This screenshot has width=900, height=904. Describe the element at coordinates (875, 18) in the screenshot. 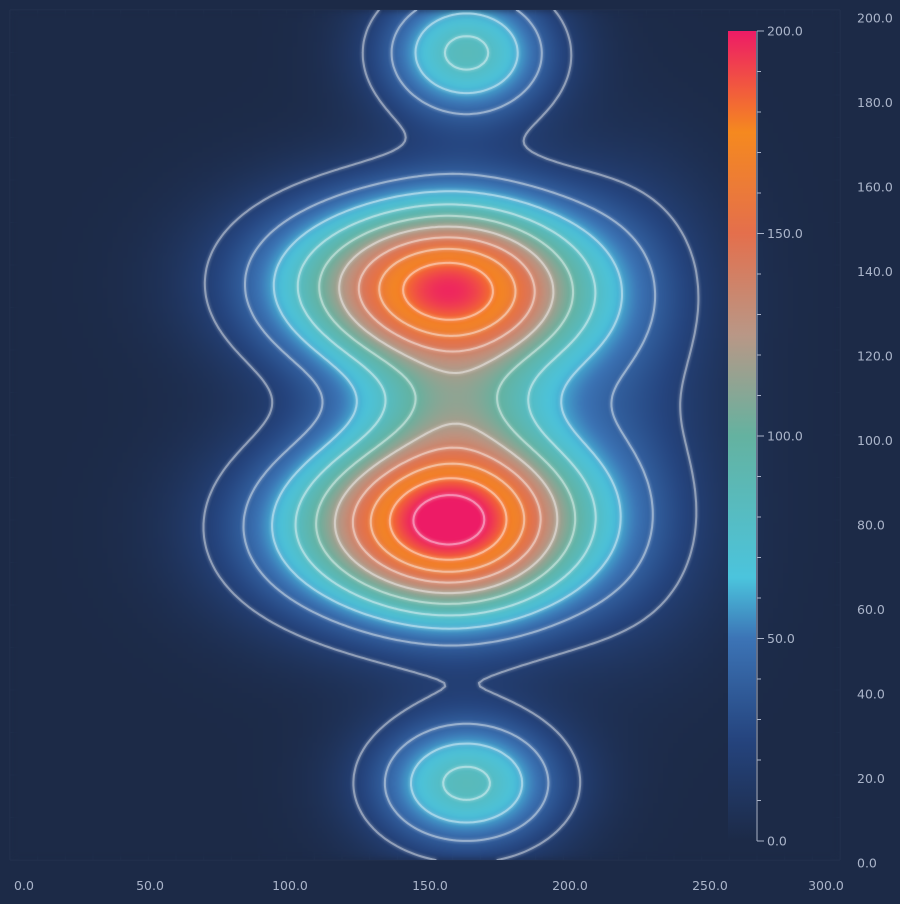

I see `y-tick-label: 200.0` at that location.